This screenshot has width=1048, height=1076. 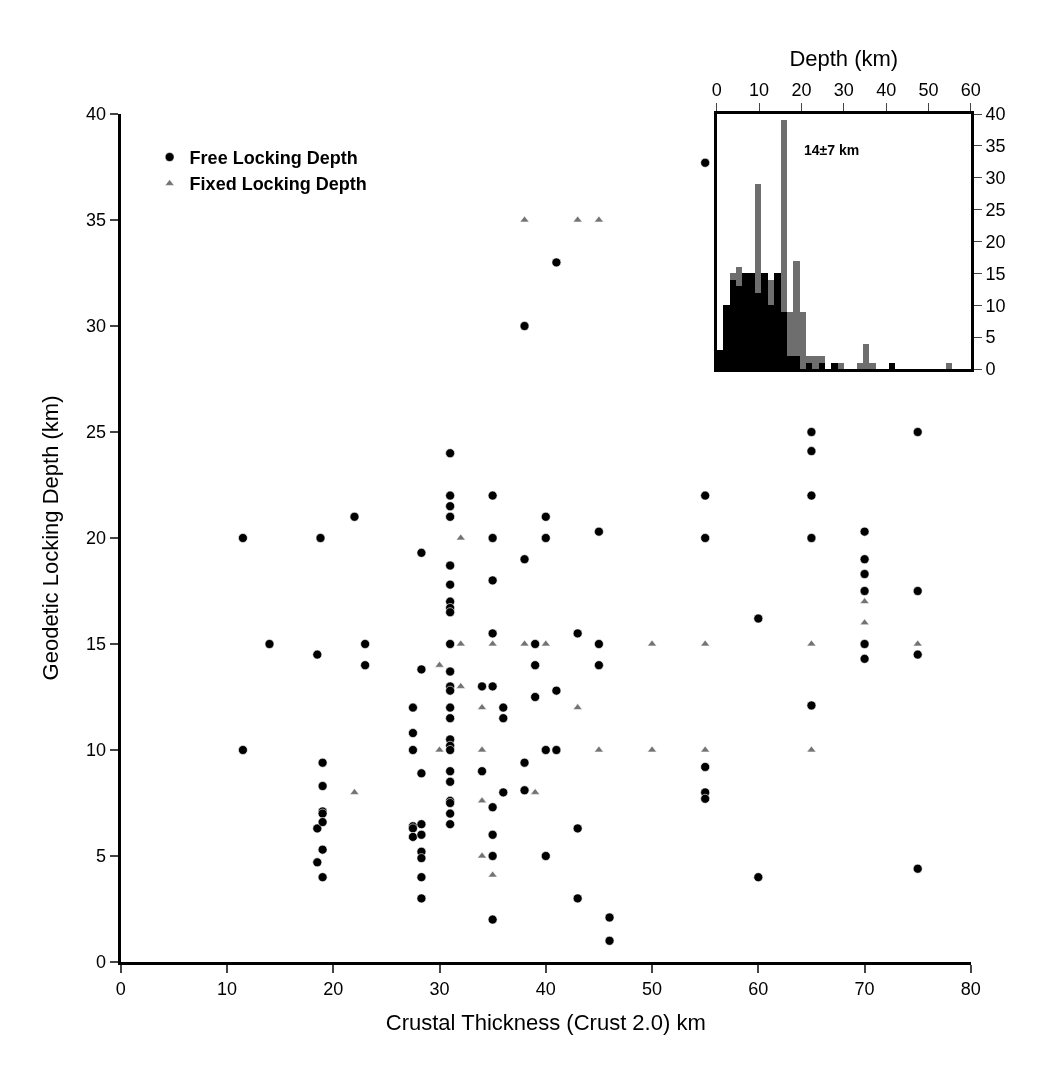 What do you see at coordinates (50, 538) in the screenshot?
I see `y-axis-title: Geodetic Locking Depth (km)` at bounding box center [50, 538].